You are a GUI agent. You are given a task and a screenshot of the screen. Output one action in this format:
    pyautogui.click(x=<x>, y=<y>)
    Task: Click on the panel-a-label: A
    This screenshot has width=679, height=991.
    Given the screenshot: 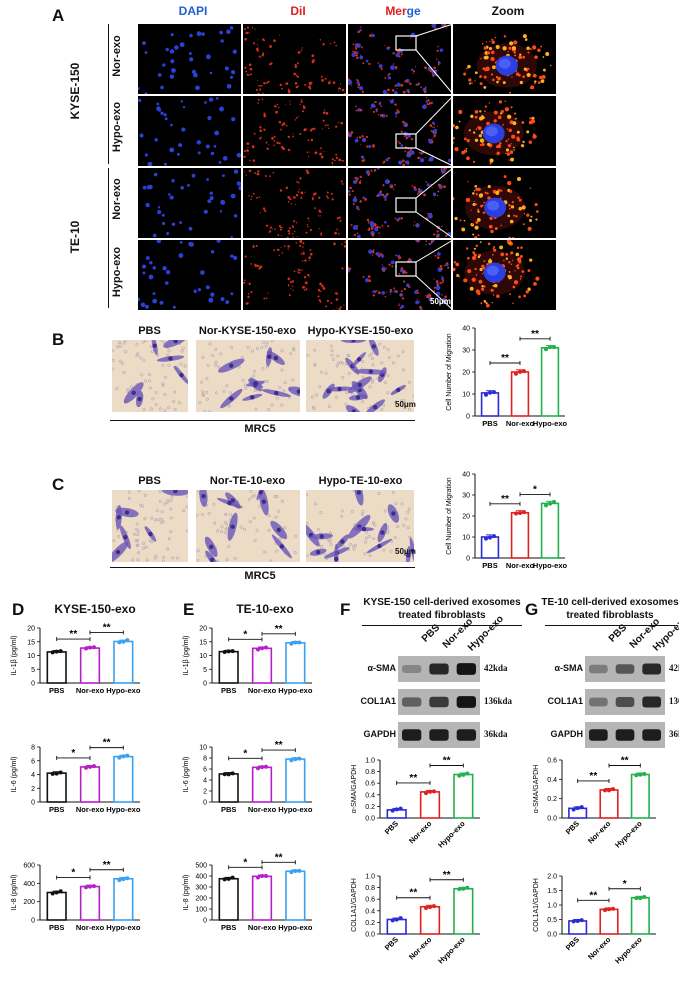 What is the action you would take?
    pyautogui.click(x=58, y=15)
    